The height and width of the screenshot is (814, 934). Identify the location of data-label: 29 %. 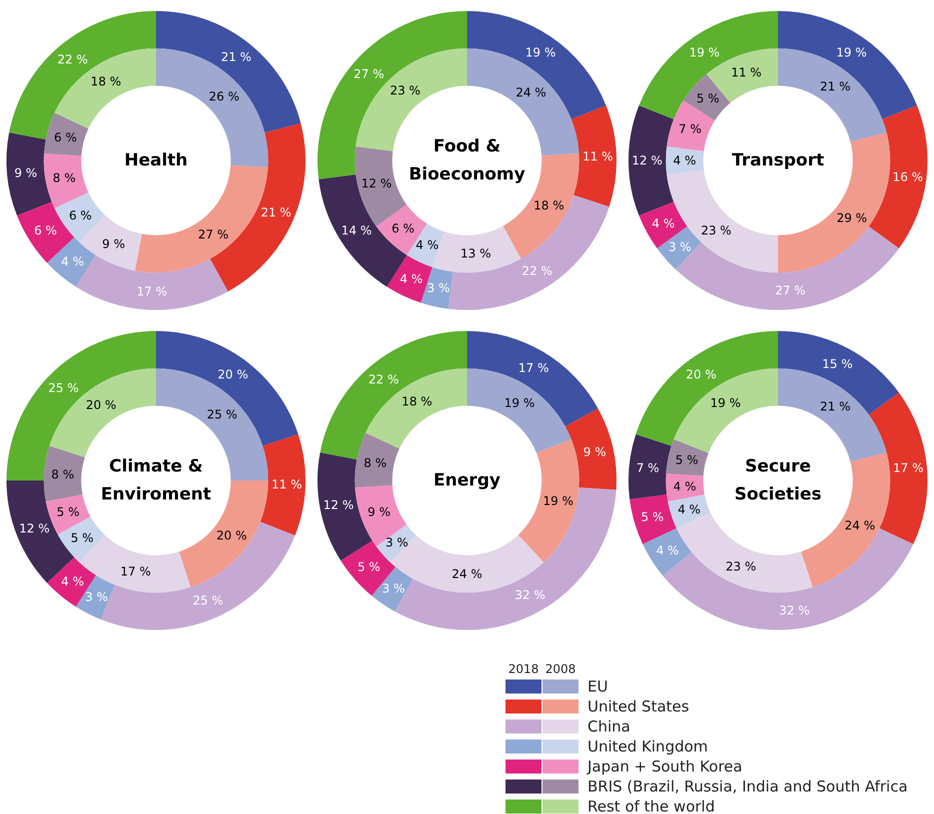
(852, 217).